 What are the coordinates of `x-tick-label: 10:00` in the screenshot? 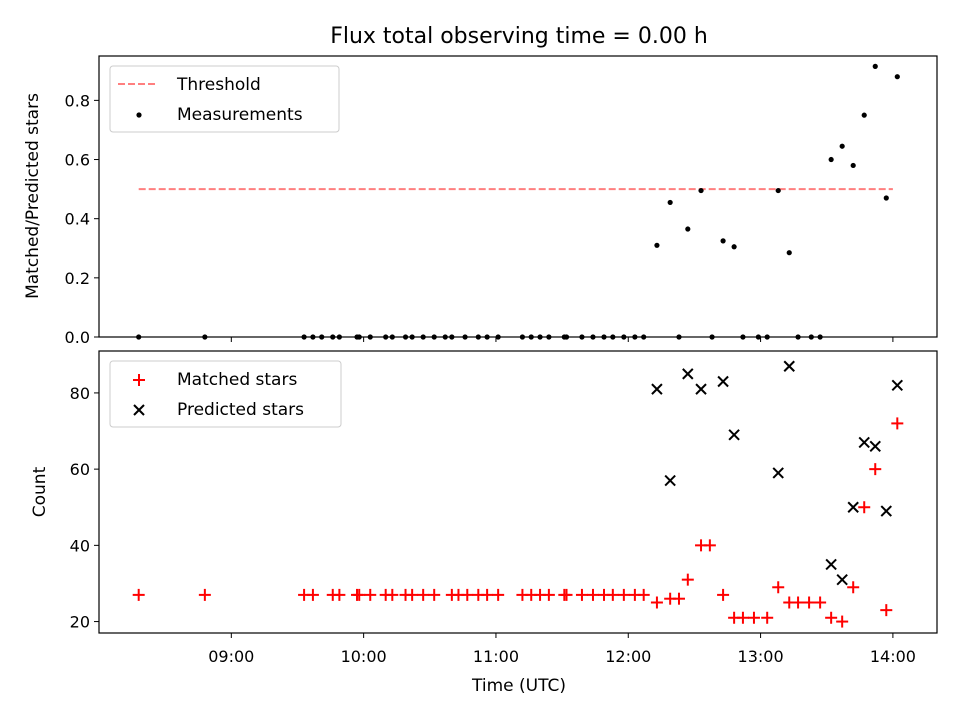 It's located at (364, 656).